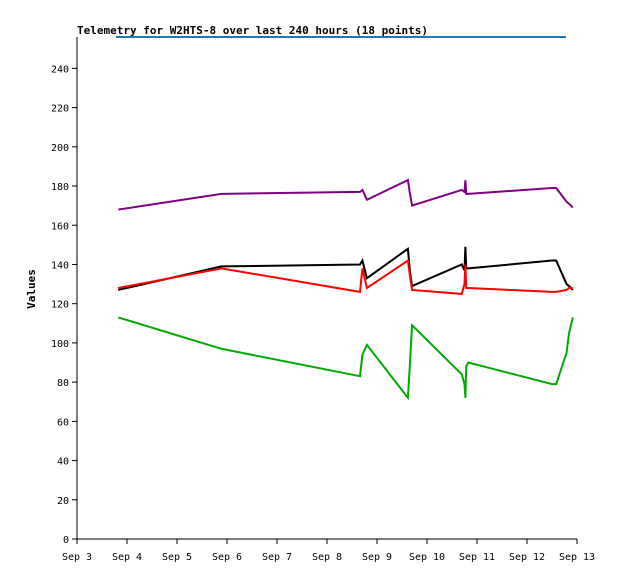 The image size is (618, 584). What do you see at coordinates (60, 187) in the screenshot?
I see `y-tick-label: 180` at bounding box center [60, 187].